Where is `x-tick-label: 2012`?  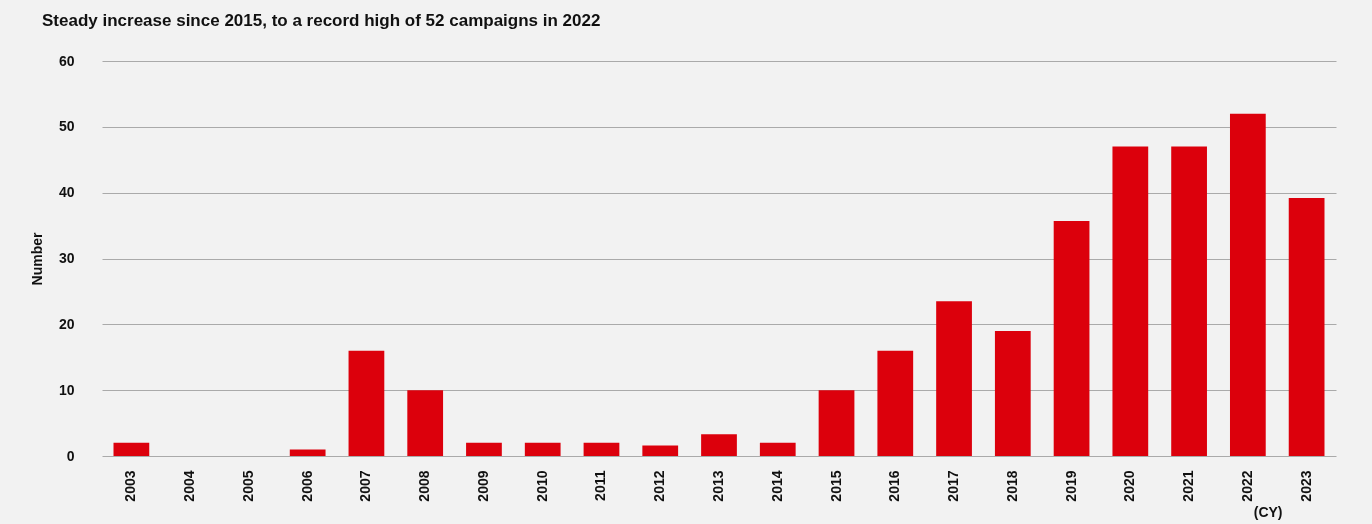 x-tick-label: 2012 is located at coordinates (659, 486).